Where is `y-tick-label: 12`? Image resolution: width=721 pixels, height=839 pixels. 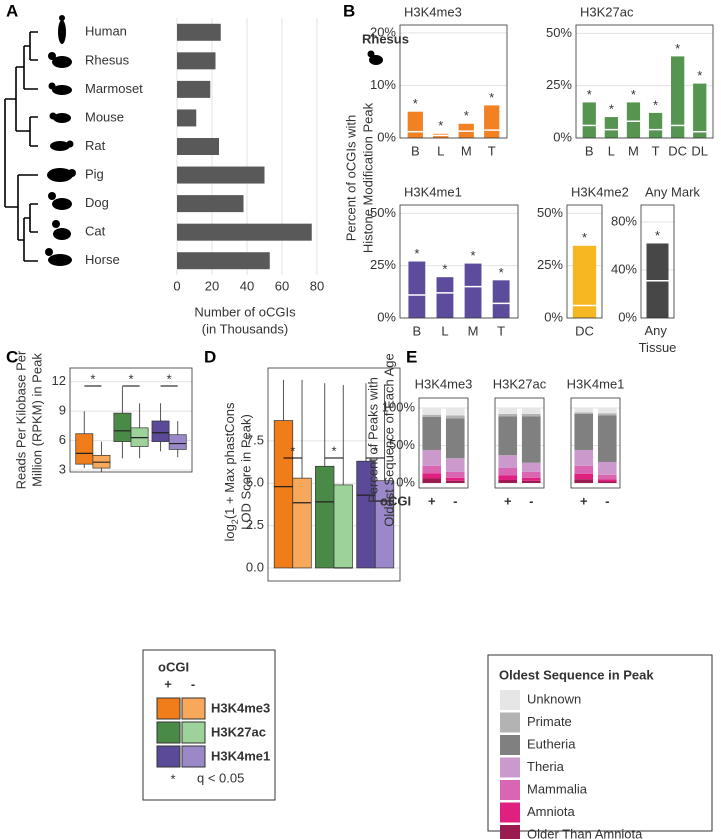 y-tick-label: 12 is located at coordinates (59, 380).